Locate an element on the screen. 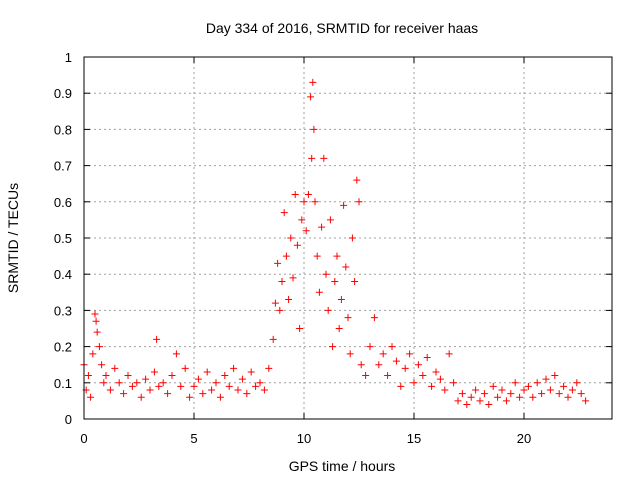 The width and height of the screenshot is (640, 480). x-tick-label: 0 is located at coordinates (83, 438).